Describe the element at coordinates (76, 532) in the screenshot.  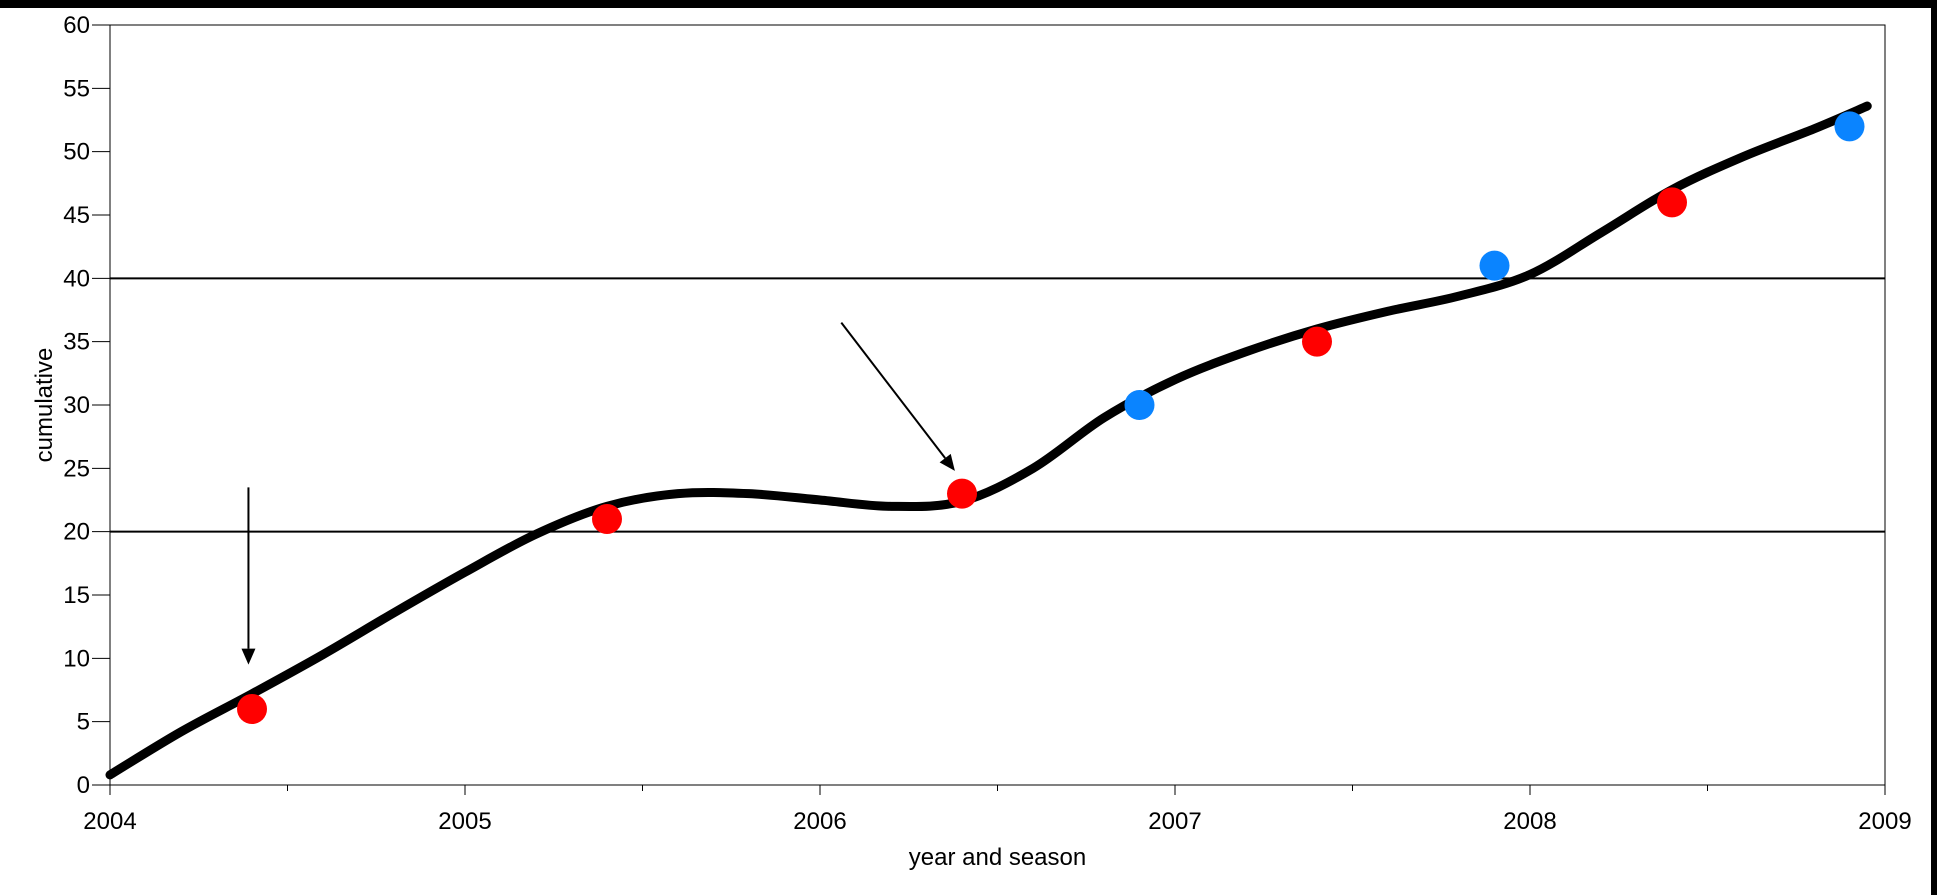
I see `y-tick-label-4: 20` at that location.